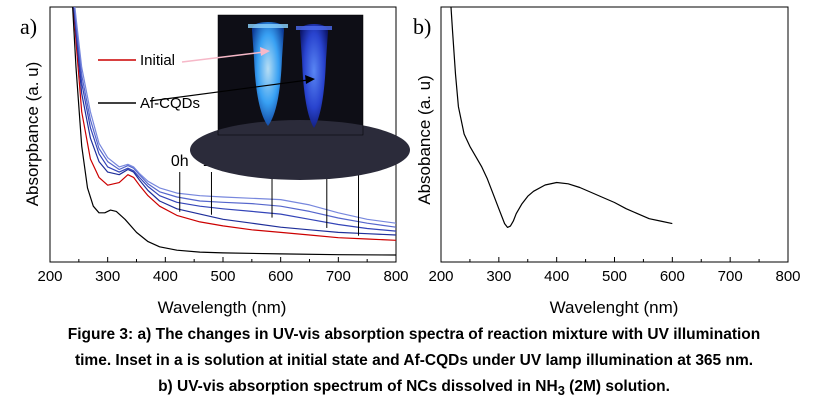 This screenshot has width=828, height=419. I want to click on x-axis-label-b: Wavelenght (nm), so click(614, 307).